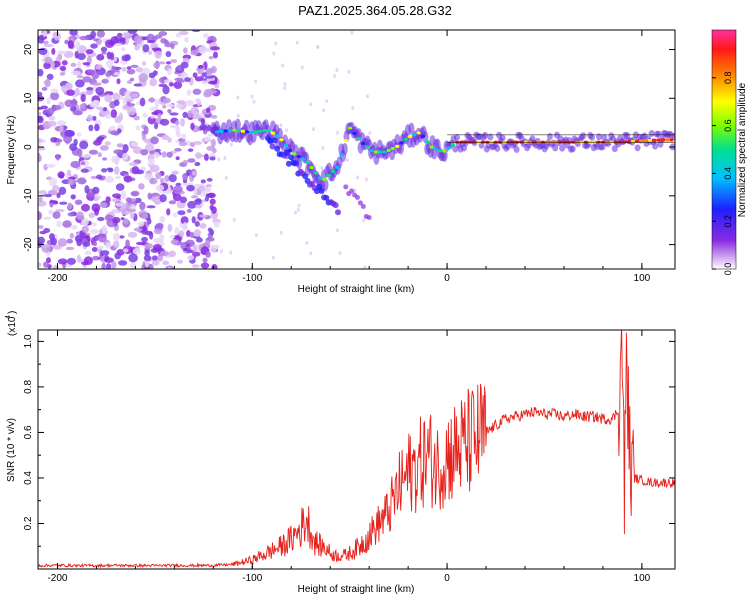  Describe the element at coordinates (28, 50) in the screenshot. I see `y-tick-label: 20` at that location.